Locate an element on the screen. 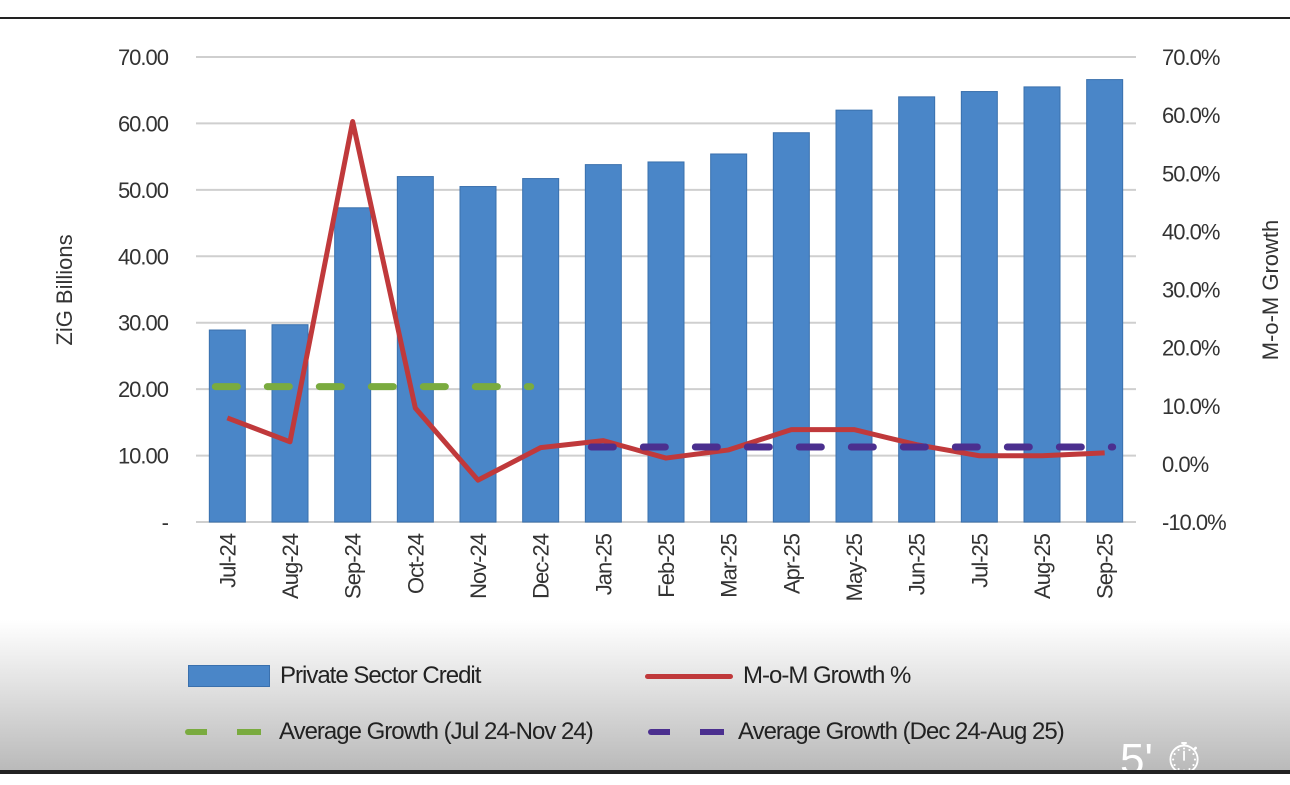  y2-axis-label: M-o-M Growth is located at coordinates (1270, 290).